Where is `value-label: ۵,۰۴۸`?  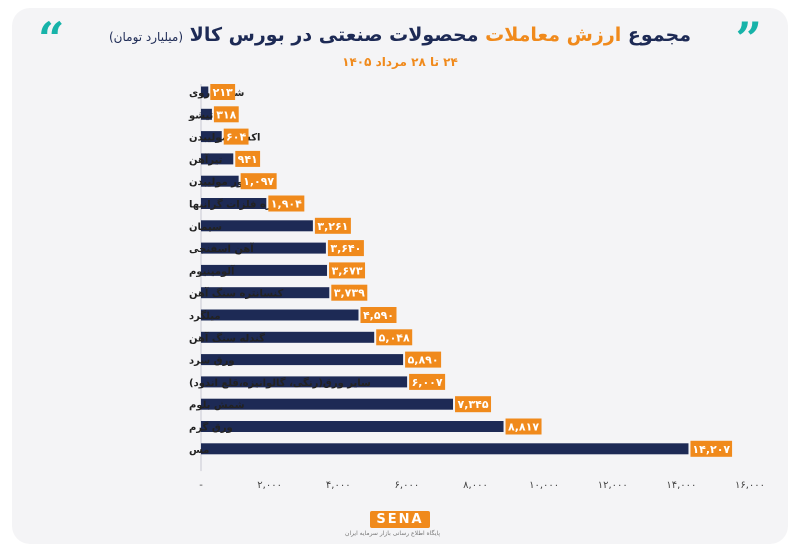 value-label: ۵,۰۴۸ is located at coordinates (394, 337).